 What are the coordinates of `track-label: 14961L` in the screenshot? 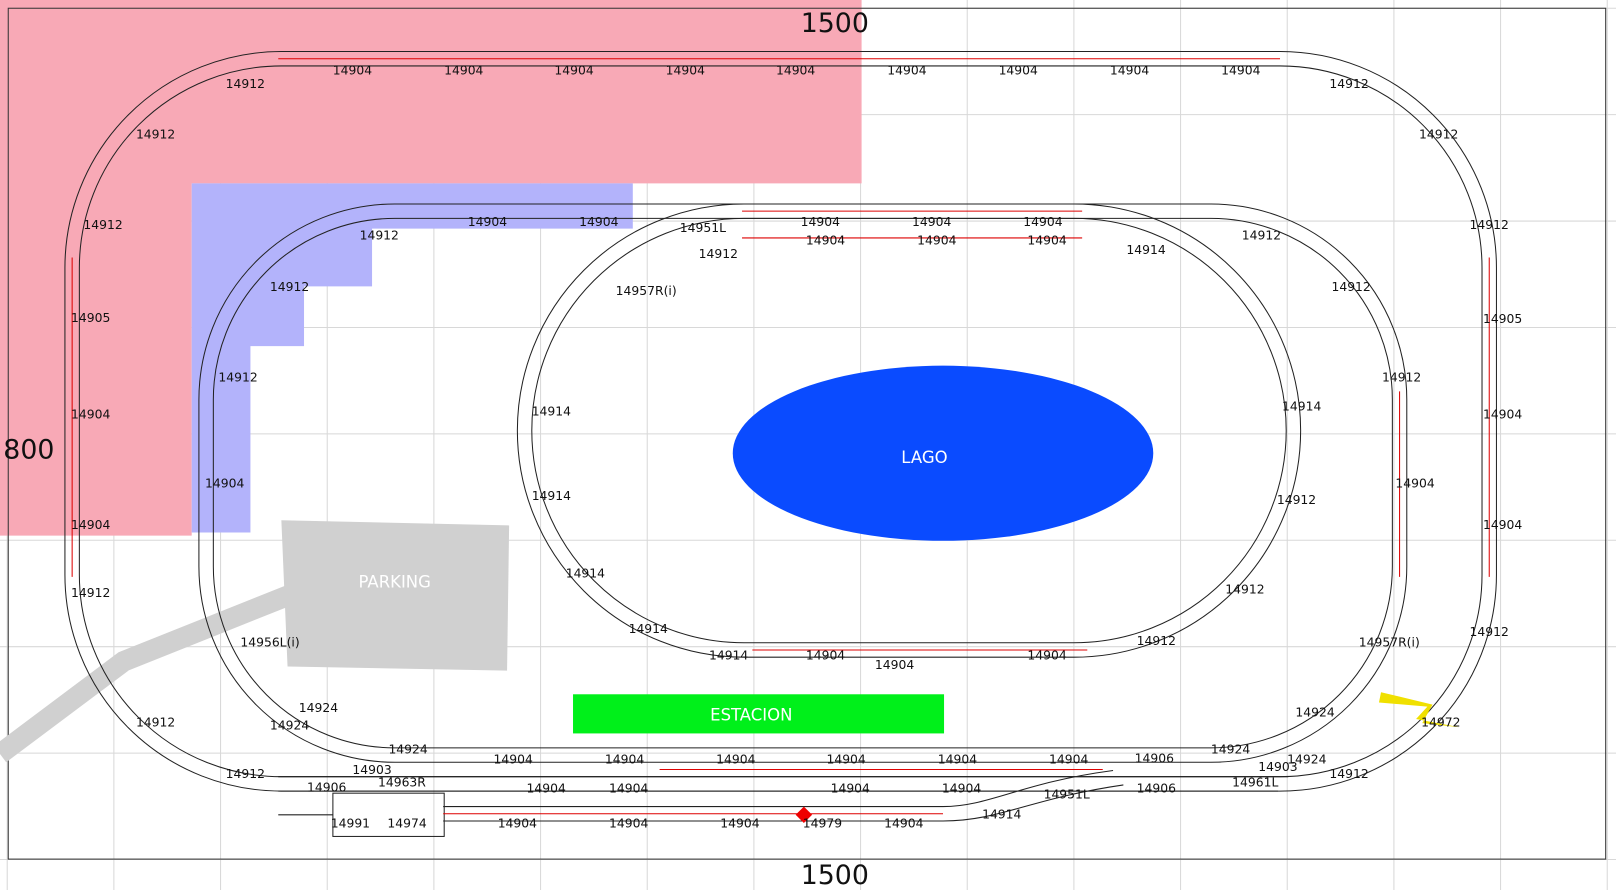 It's located at (1255, 782).